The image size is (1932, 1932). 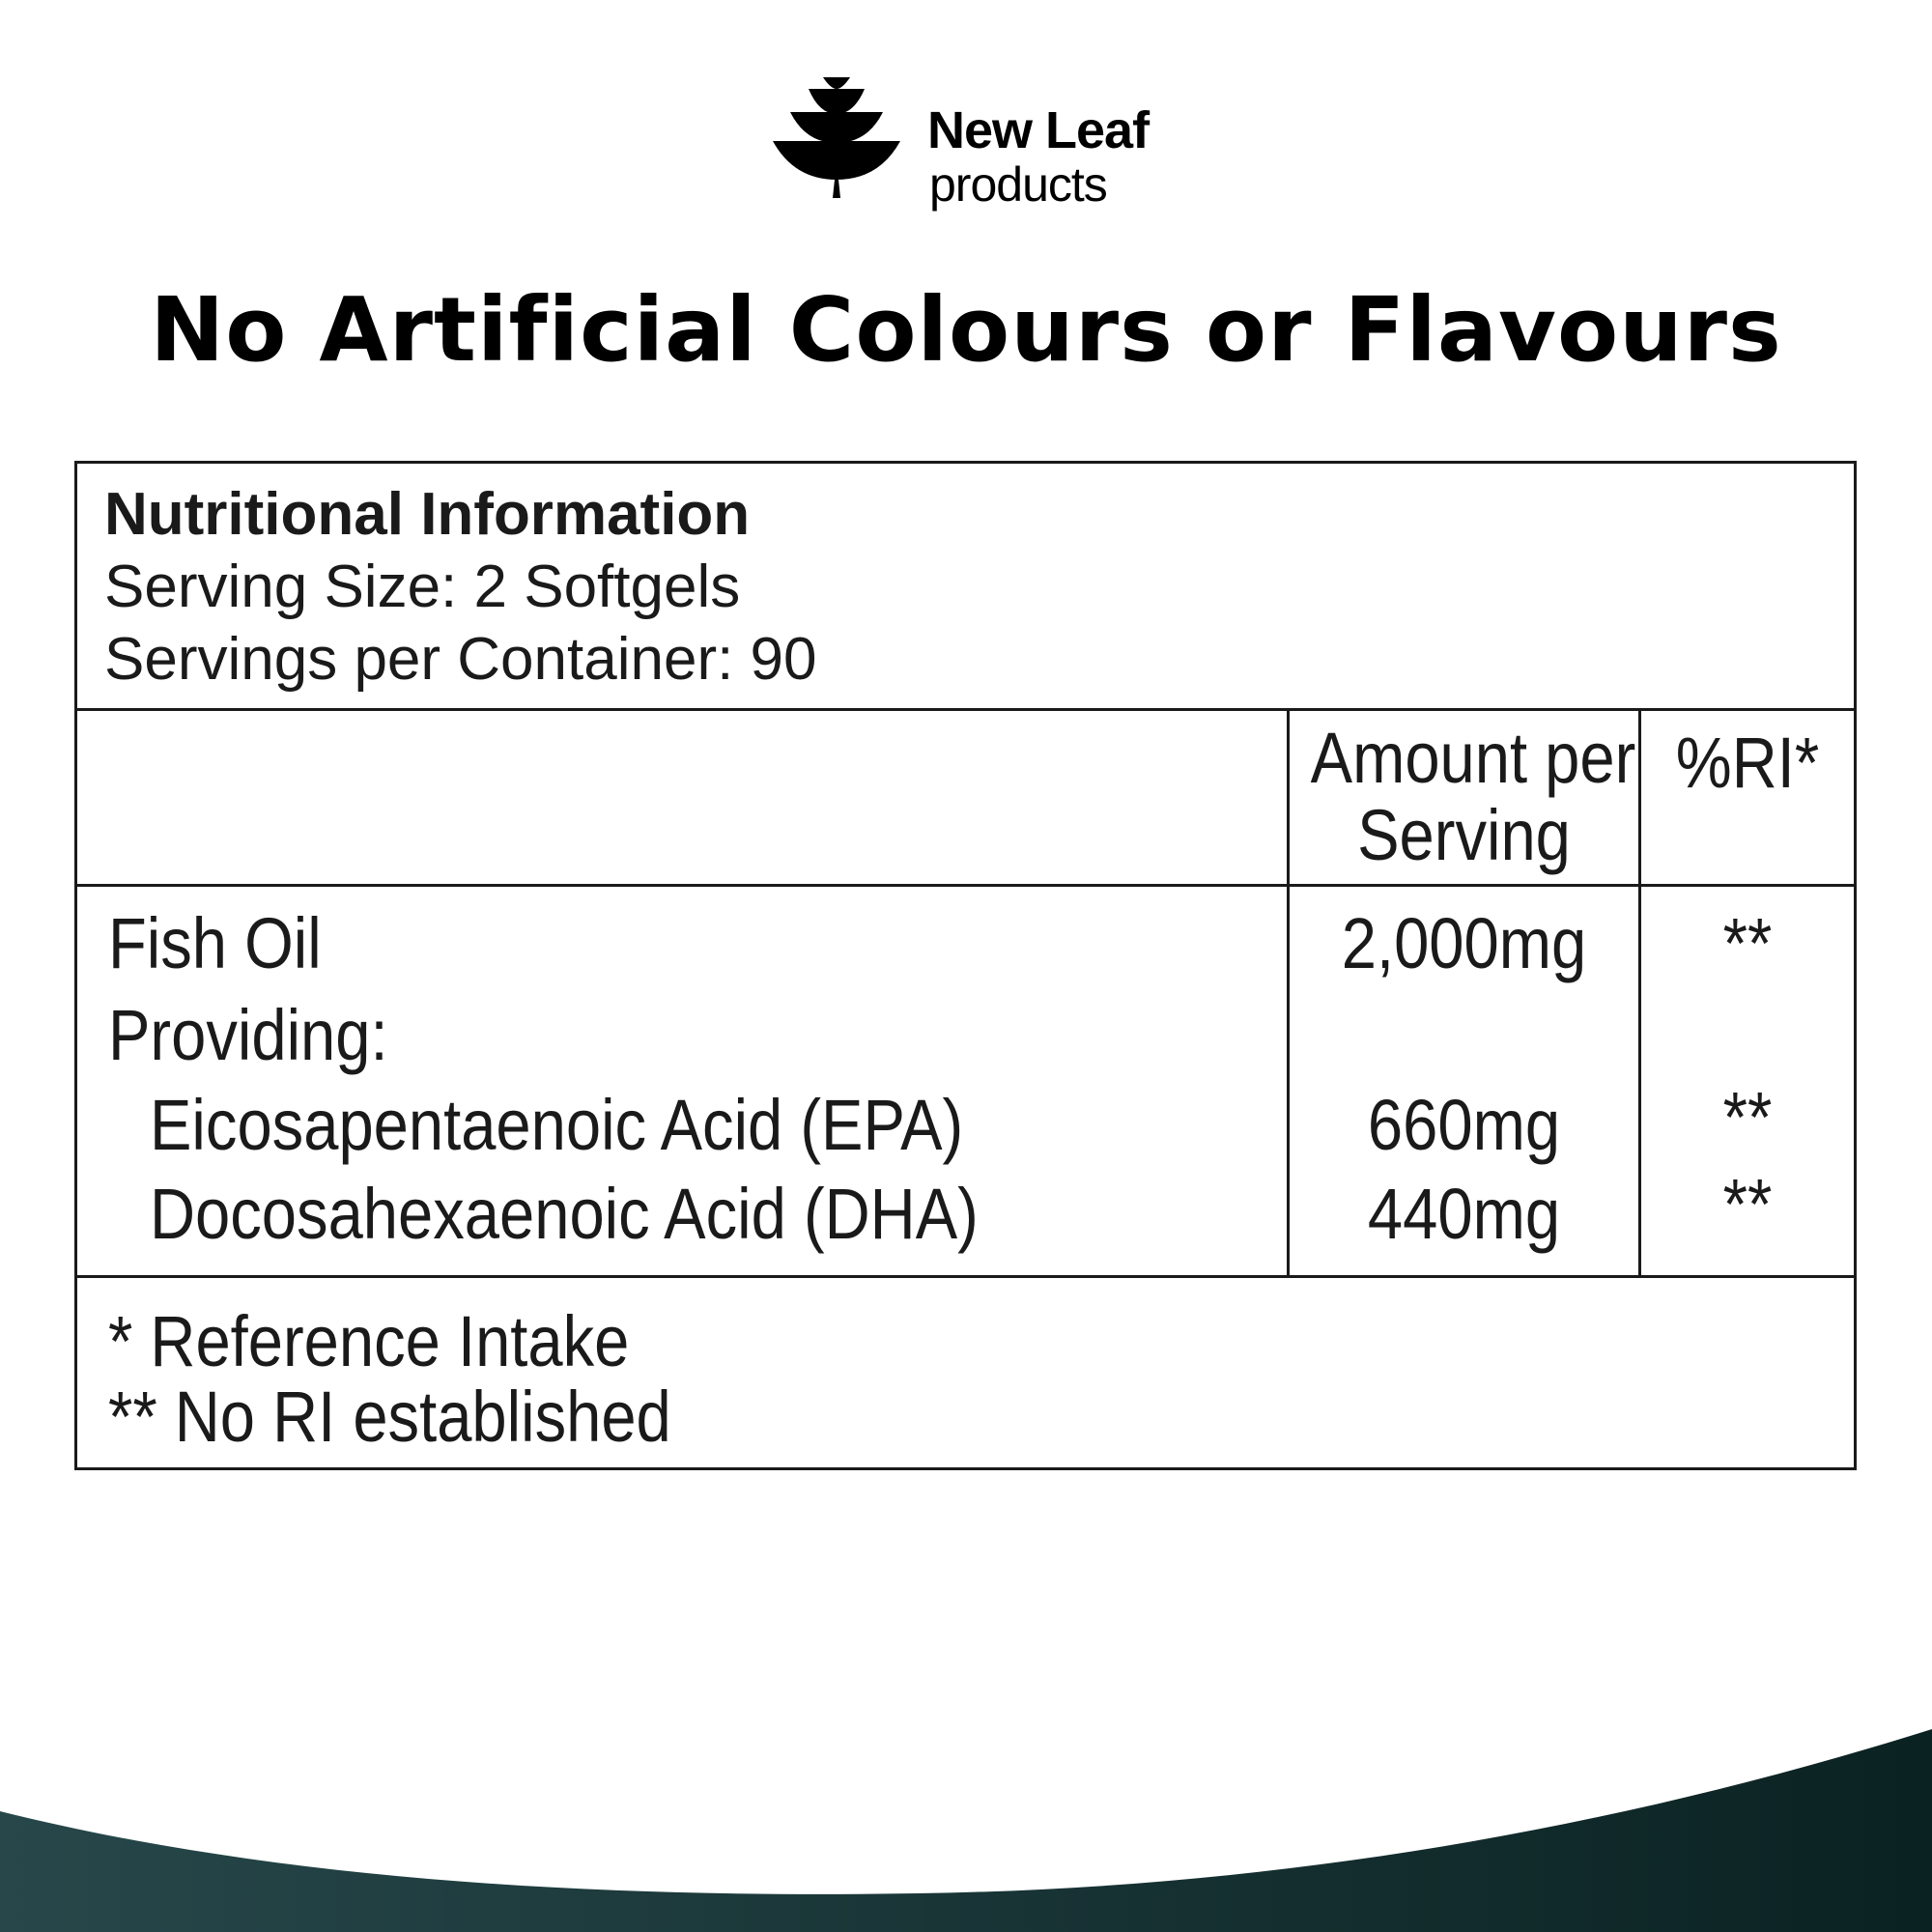 What do you see at coordinates (1464, 1214) in the screenshot?
I see `row-amount: 440mg` at bounding box center [1464, 1214].